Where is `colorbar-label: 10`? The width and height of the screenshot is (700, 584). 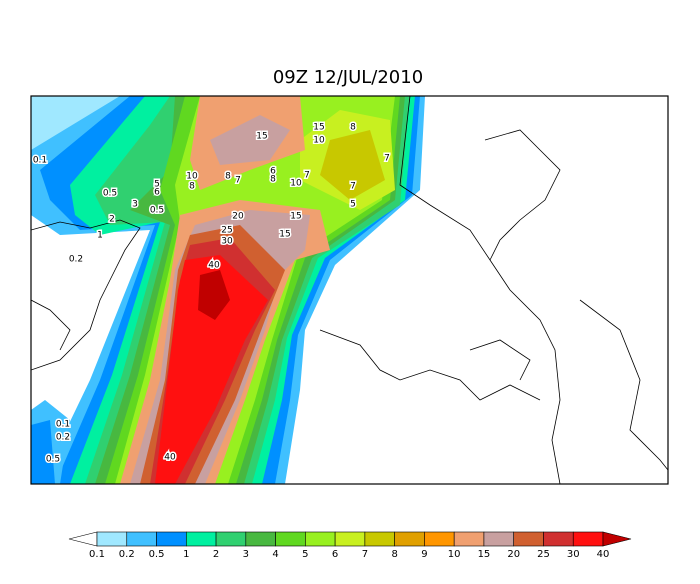 colorbar-label: 10 is located at coordinates (454, 554).